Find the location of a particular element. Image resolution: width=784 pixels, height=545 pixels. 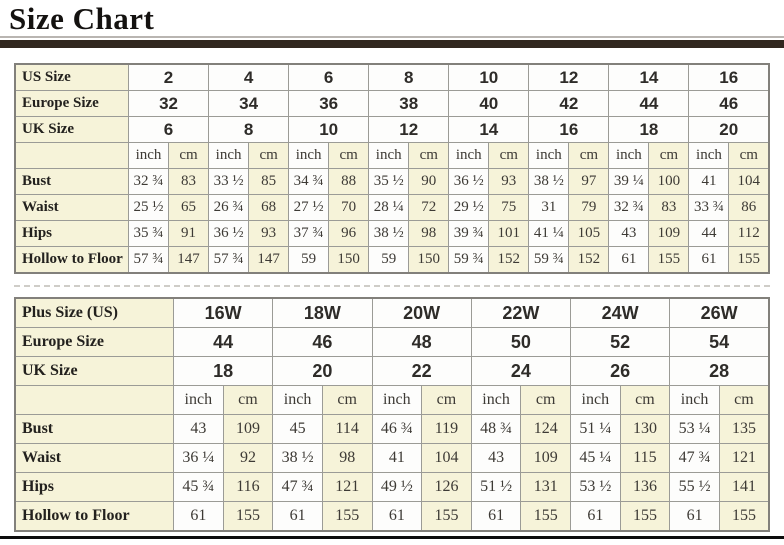

measure-value: 53 ¼ is located at coordinates (694, 429).